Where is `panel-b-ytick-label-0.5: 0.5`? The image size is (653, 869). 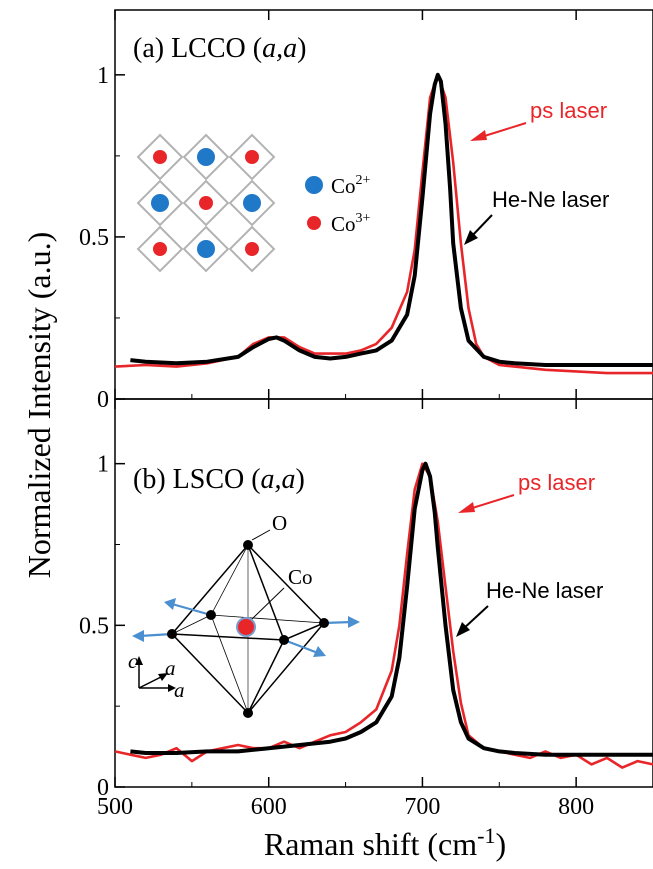 panel-b-ytick-label-0.5: 0.5 is located at coordinates (94, 626).